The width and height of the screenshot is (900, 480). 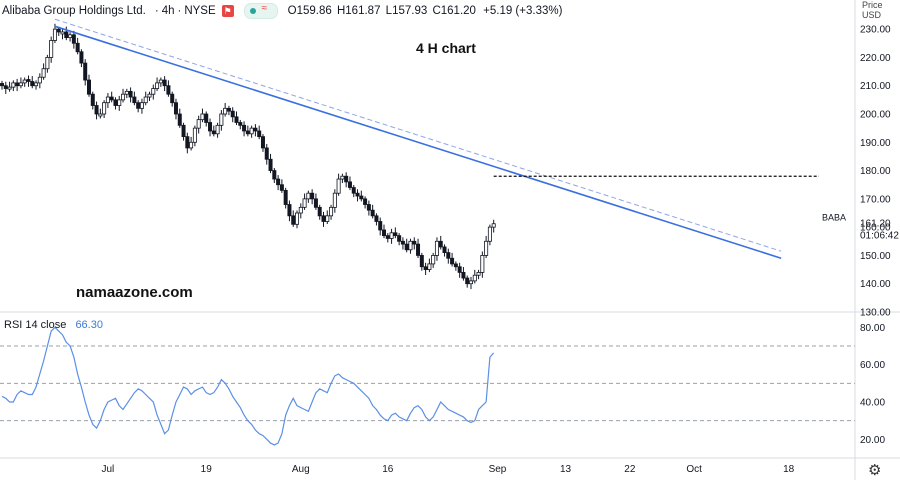 I want to click on rsi-tick-label: 80.00, so click(x=872, y=328).